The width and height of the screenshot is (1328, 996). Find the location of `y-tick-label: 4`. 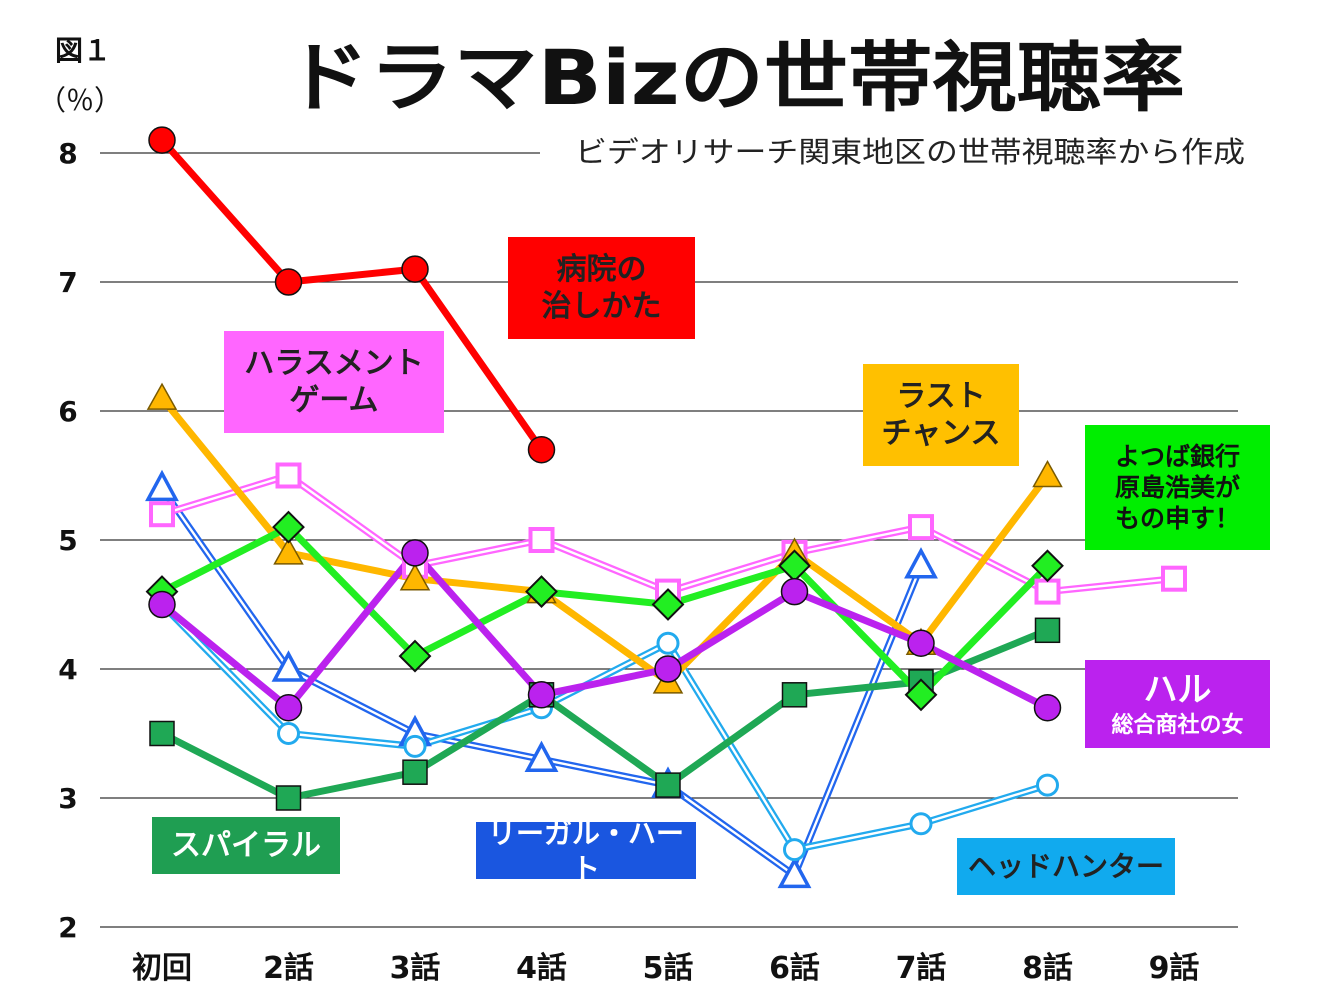

y-tick-label: 4 is located at coordinates (67, 669).